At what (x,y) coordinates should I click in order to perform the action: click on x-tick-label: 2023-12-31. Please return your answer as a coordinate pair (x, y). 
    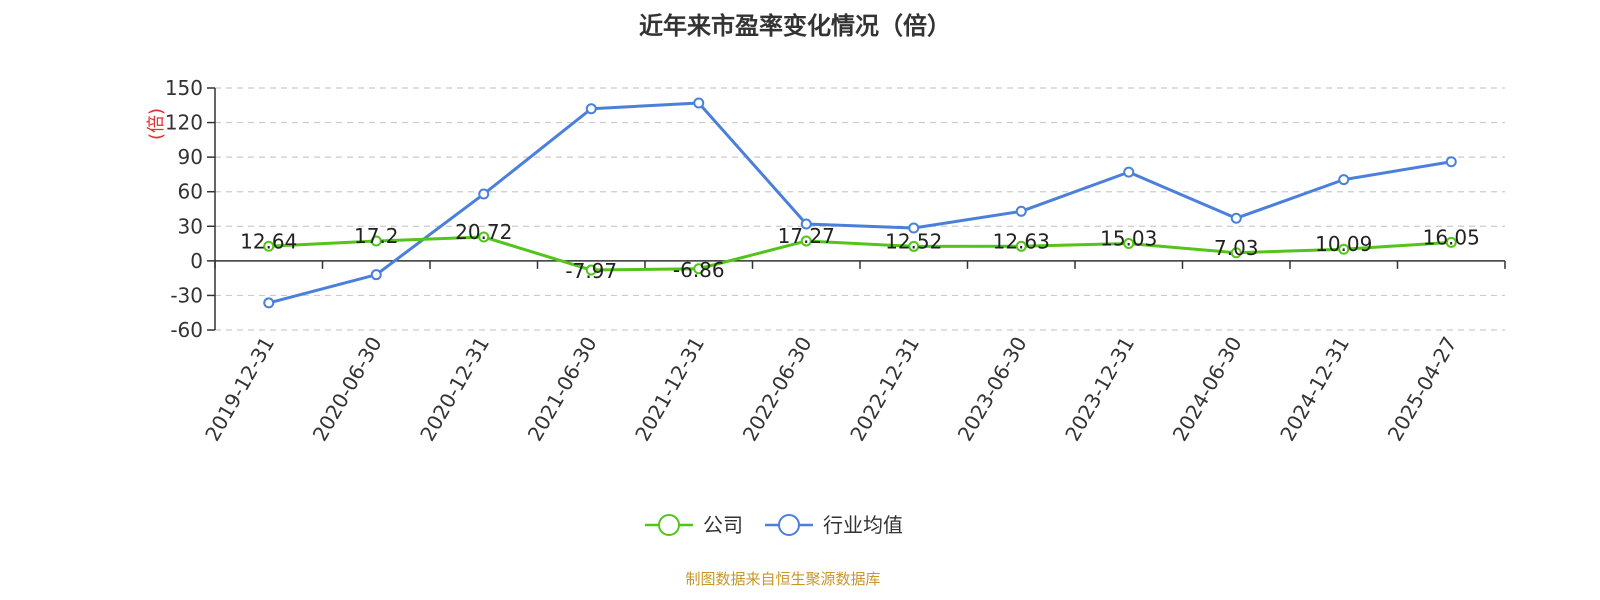
    Looking at the image, I should click on (1099, 389).